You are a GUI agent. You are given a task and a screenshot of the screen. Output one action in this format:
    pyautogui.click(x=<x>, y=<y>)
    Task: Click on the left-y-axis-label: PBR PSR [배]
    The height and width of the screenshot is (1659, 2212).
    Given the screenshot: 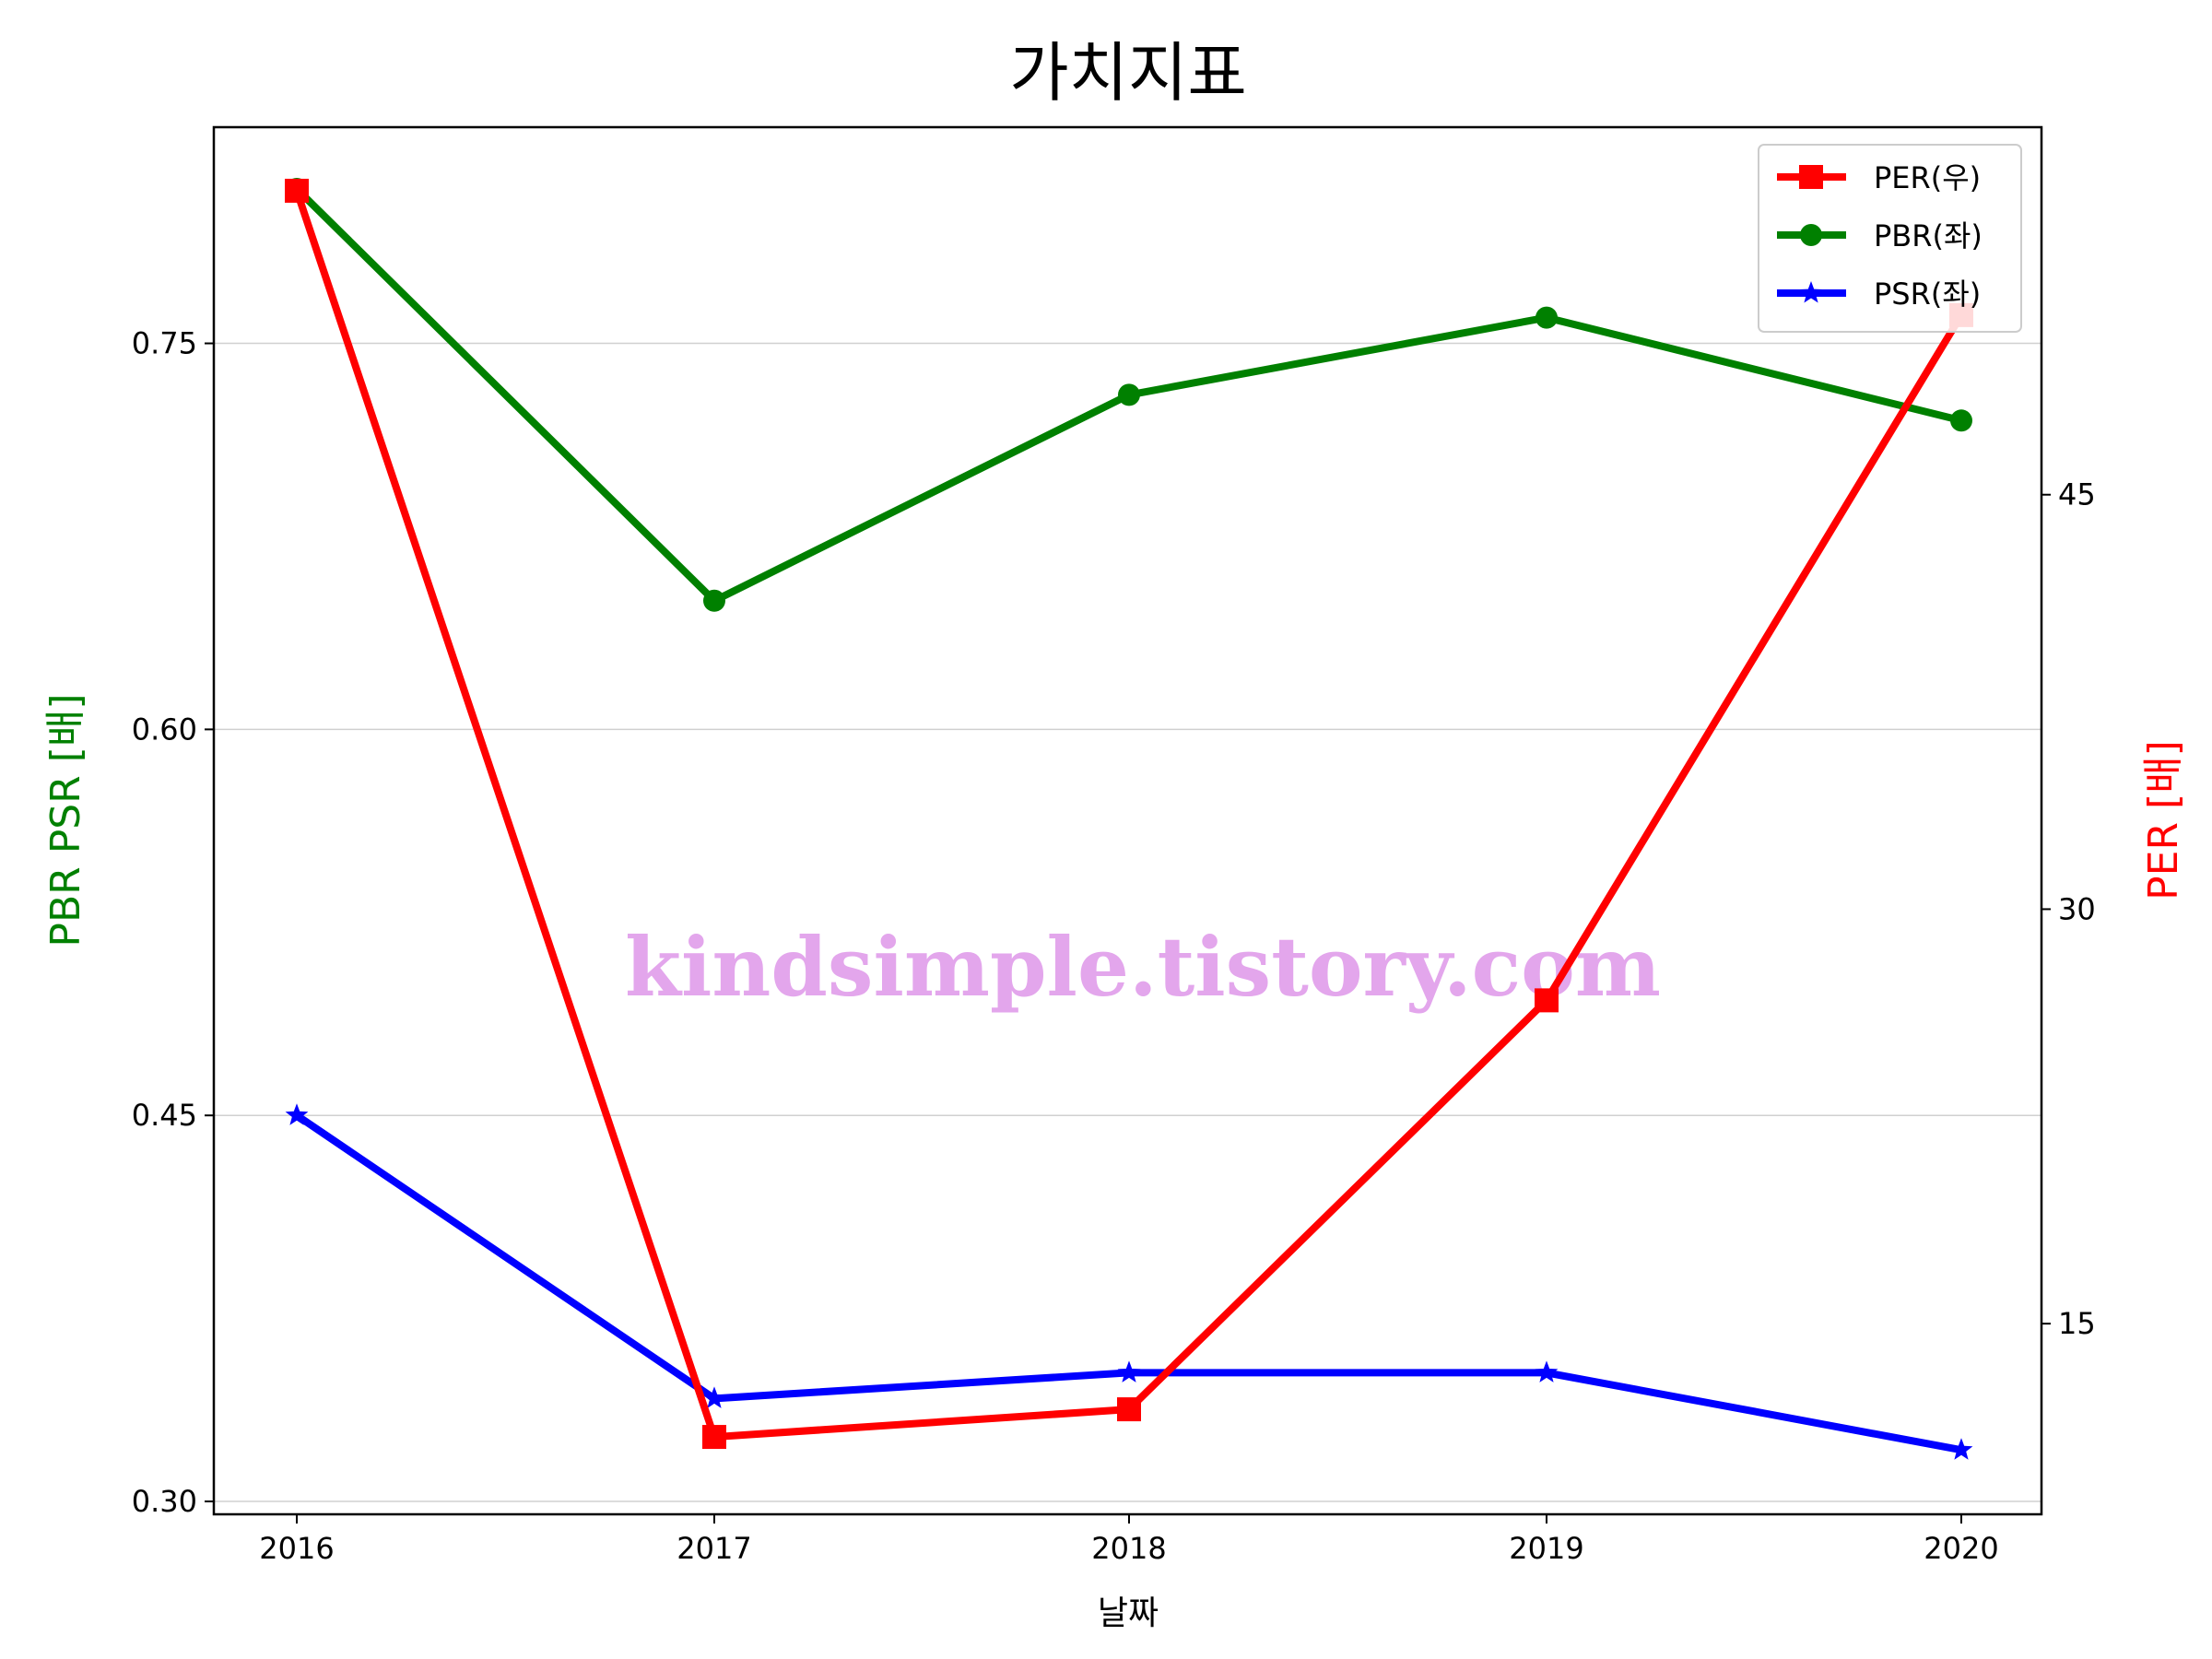 What is the action you would take?
    pyautogui.click(x=65, y=820)
    